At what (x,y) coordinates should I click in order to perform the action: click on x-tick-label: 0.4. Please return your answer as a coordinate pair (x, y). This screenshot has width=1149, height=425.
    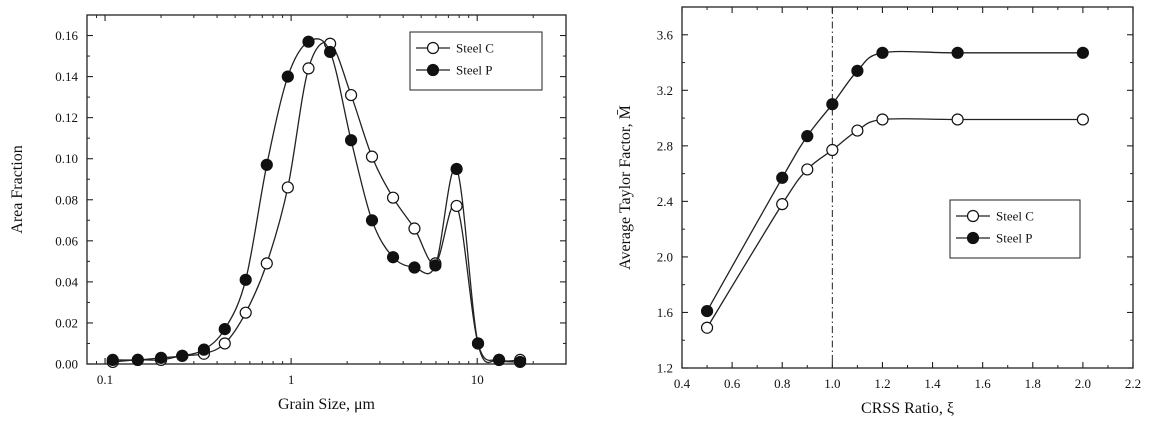
    Looking at the image, I should click on (682, 383).